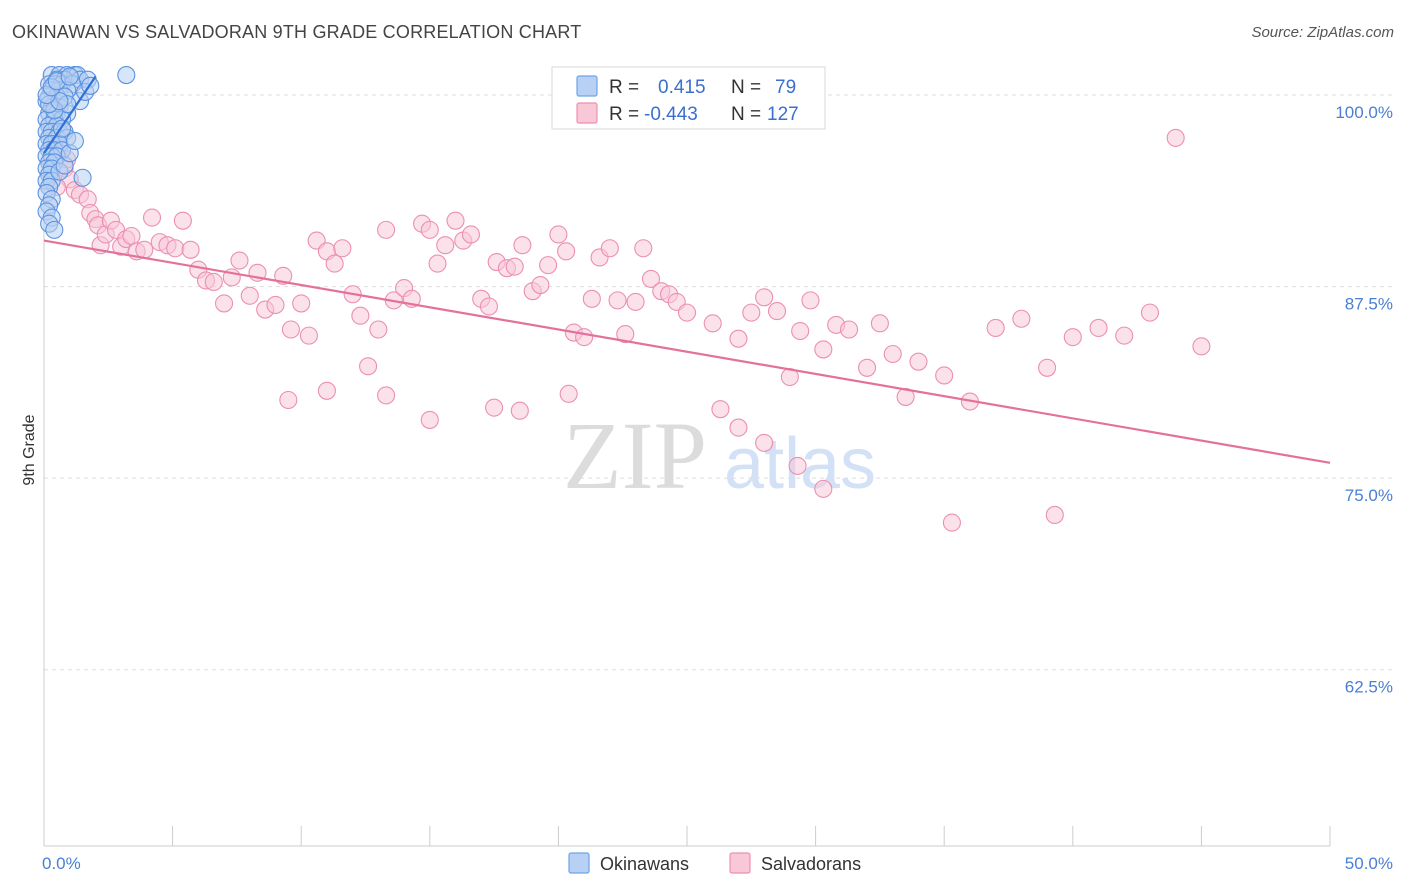 This screenshot has width=1406, height=892. What do you see at coordinates (61, 863) in the screenshot?
I see `x-tick-label-left: 0.0%` at bounding box center [61, 863].